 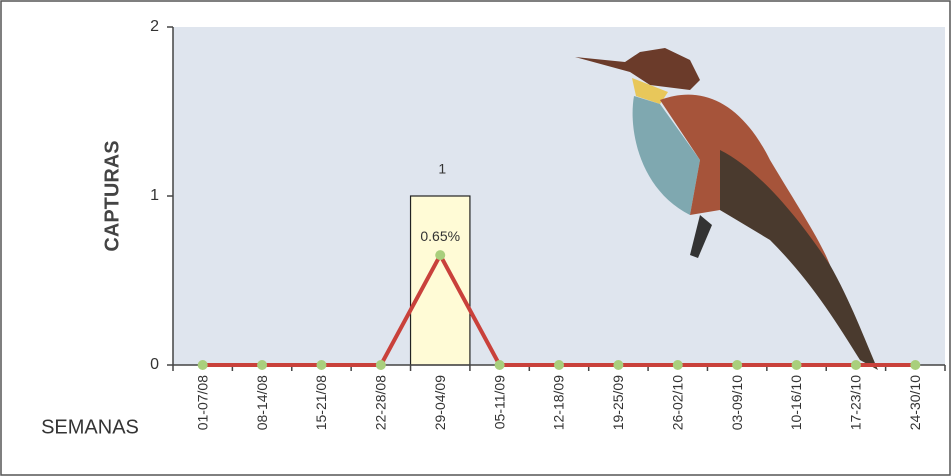 I want to click on x-tick-label: 19-25/09, so click(x=618, y=402).